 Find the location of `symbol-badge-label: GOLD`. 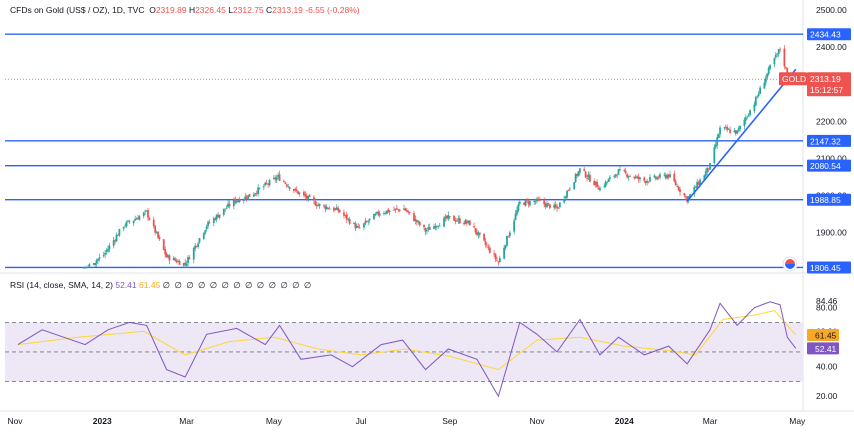

symbol-badge-label: GOLD is located at coordinates (794, 79).